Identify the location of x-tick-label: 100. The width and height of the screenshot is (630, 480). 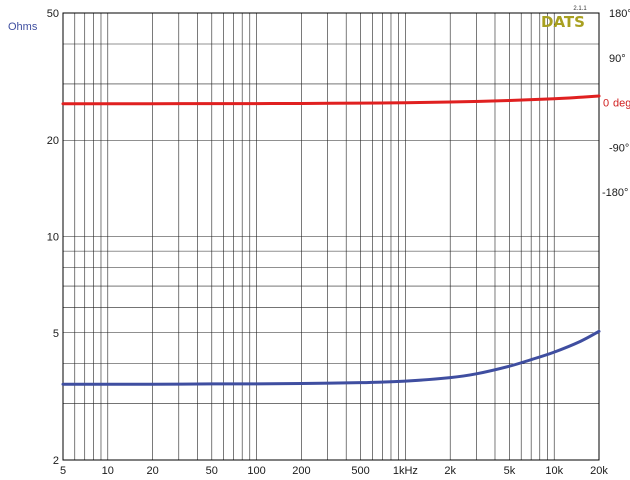
(256, 471).